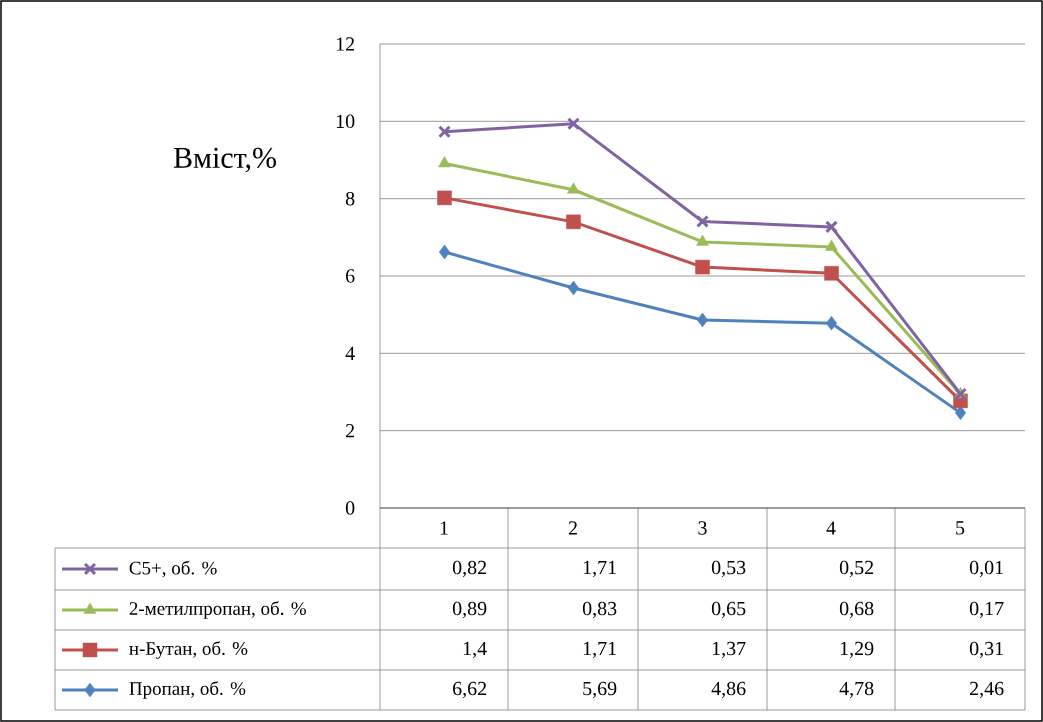 This screenshot has height=722, width=1043. What do you see at coordinates (469, 610) in the screenshot?
I see `text: 0,89` at bounding box center [469, 610].